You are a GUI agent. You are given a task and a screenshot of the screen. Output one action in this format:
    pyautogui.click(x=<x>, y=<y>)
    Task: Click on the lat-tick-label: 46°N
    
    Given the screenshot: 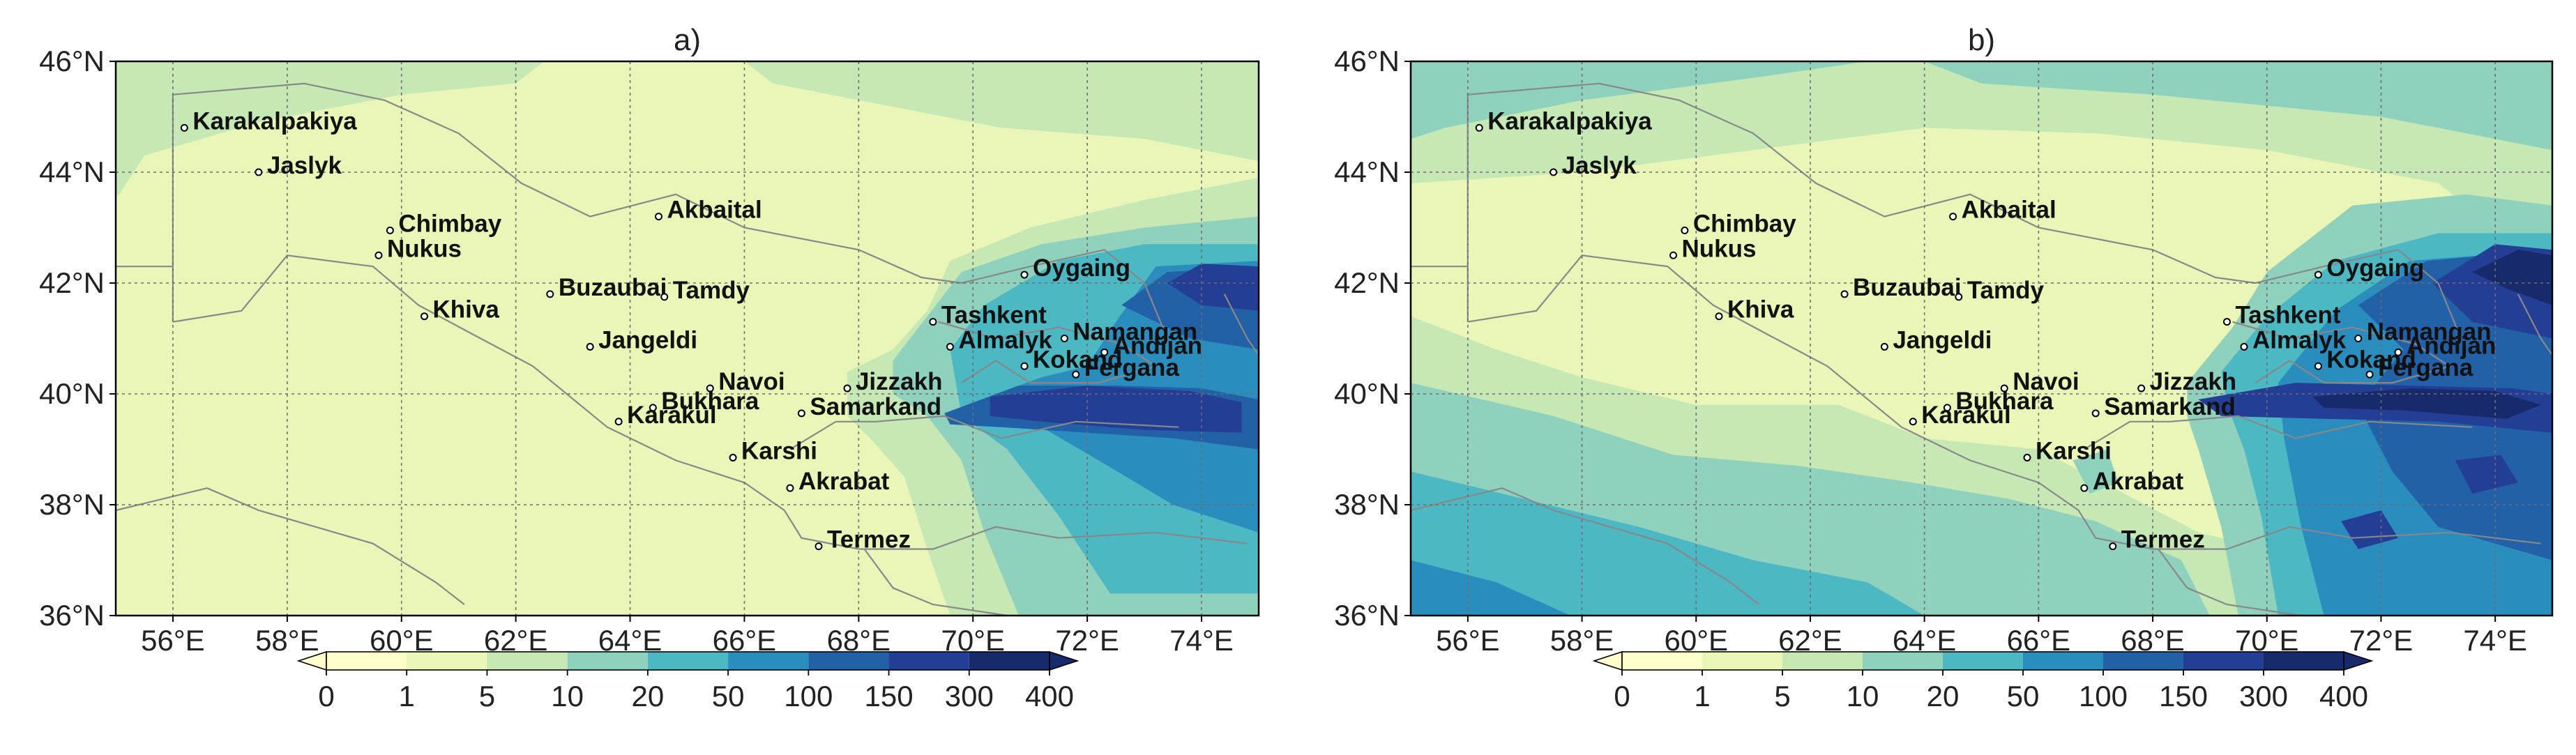 What is the action you would take?
    pyautogui.click(x=72, y=61)
    